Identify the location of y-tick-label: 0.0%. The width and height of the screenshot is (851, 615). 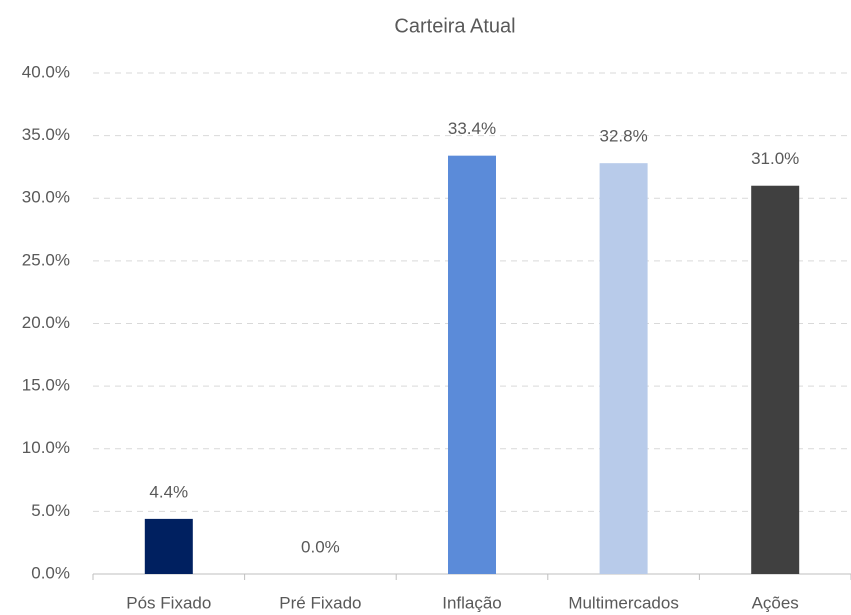
(50, 572).